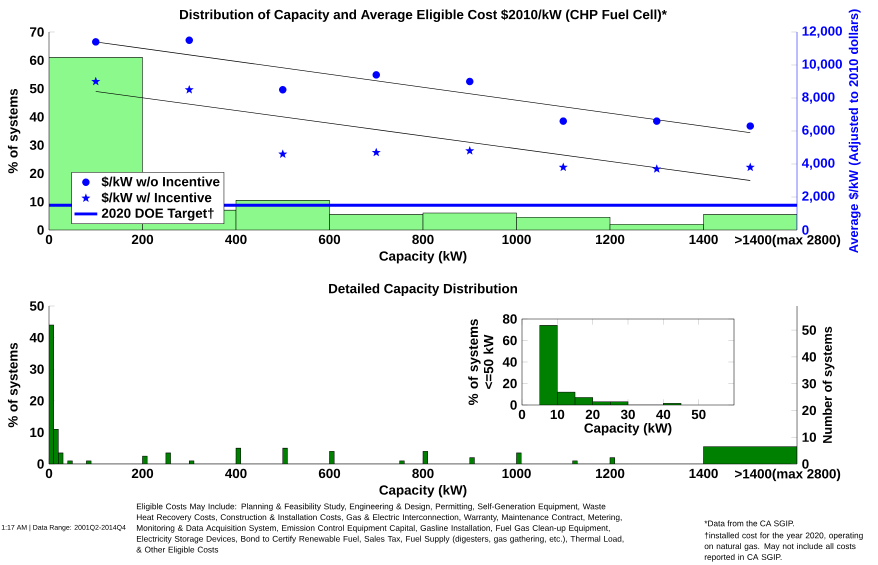  Describe the element at coordinates (809, 330) in the screenshot. I see `y2-tick-label: 50` at that location.